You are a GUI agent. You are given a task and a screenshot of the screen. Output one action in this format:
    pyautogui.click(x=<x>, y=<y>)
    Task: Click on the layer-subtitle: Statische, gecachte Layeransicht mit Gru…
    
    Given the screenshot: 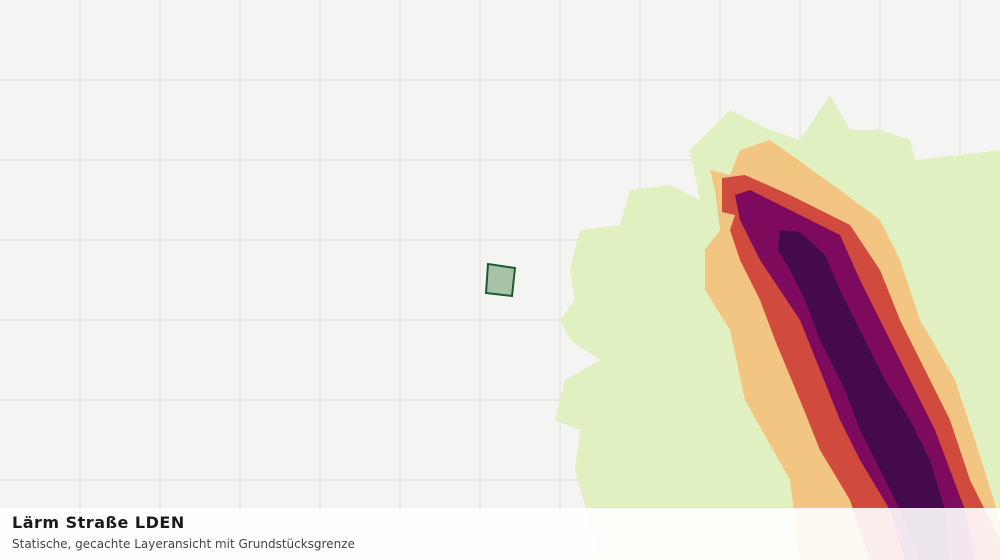 What is the action you would take?
    pyautogui.click(x=183, y=544)
    